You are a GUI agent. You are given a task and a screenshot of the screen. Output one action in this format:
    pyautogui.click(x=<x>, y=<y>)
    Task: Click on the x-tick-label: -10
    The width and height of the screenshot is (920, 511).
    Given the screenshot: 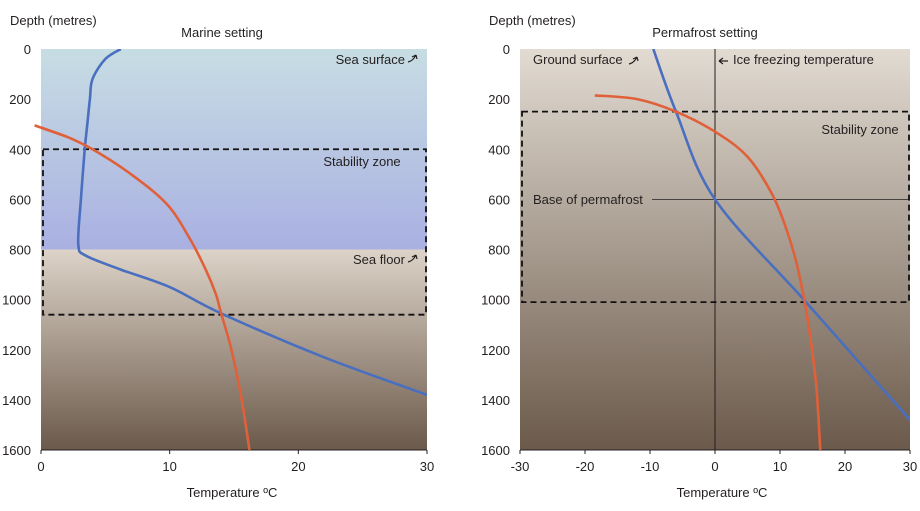 What is the action you would take?
    pyautogui.click(x=650, y=466)
    